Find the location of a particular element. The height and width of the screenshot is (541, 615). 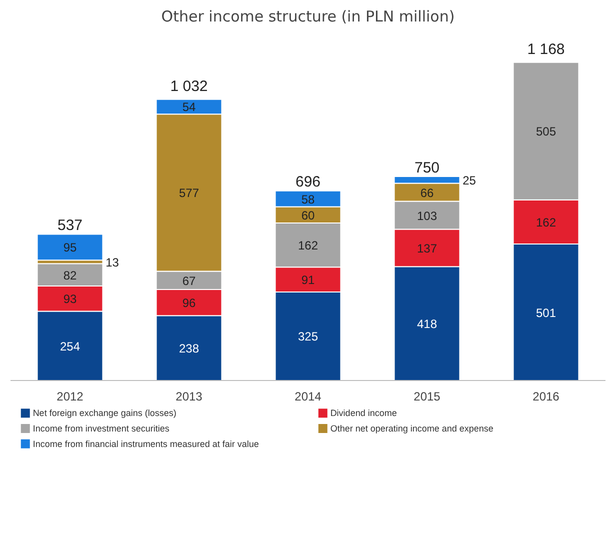

data-label: 91 is located at coordinates (308, 280).